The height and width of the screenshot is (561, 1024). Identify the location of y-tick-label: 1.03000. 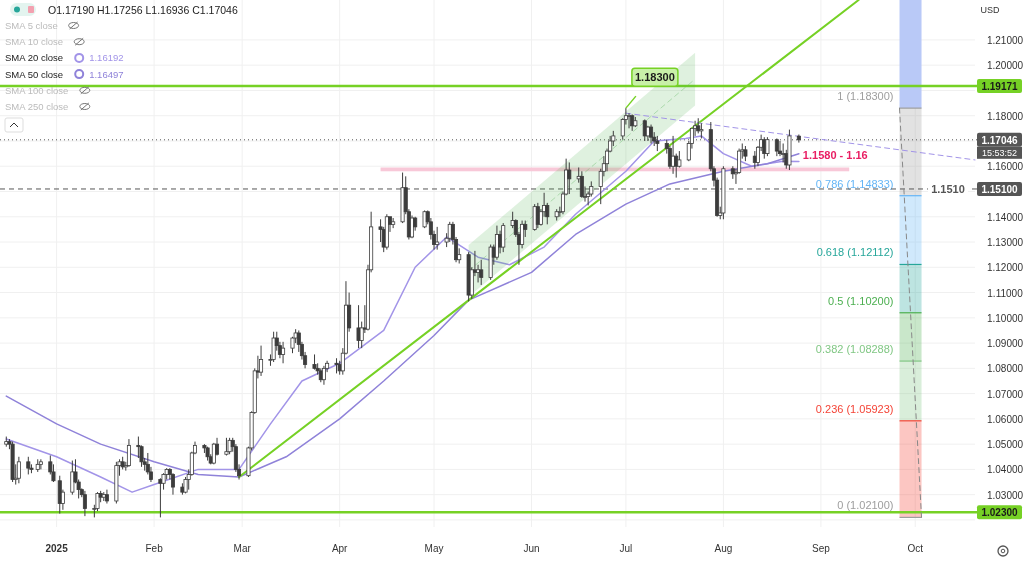
(1005, 495).